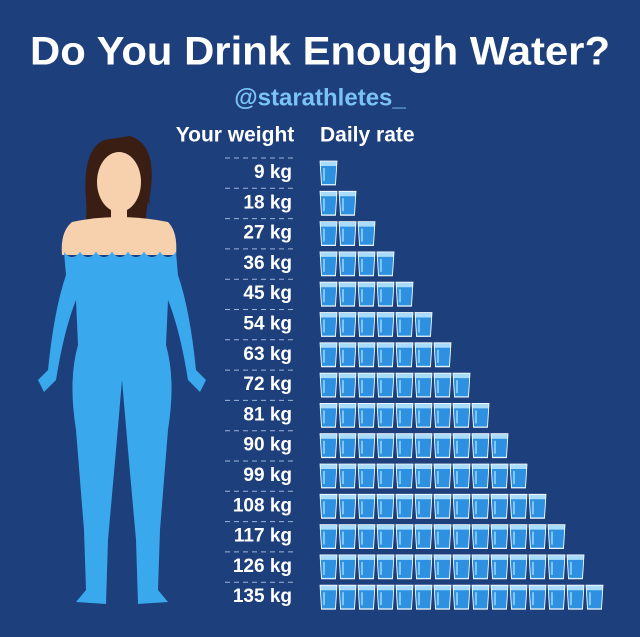  What do you see at coordinates (267, 324) in the screenshot?
I see `weight-label: 54 kg` at bounding box center [267, 324].